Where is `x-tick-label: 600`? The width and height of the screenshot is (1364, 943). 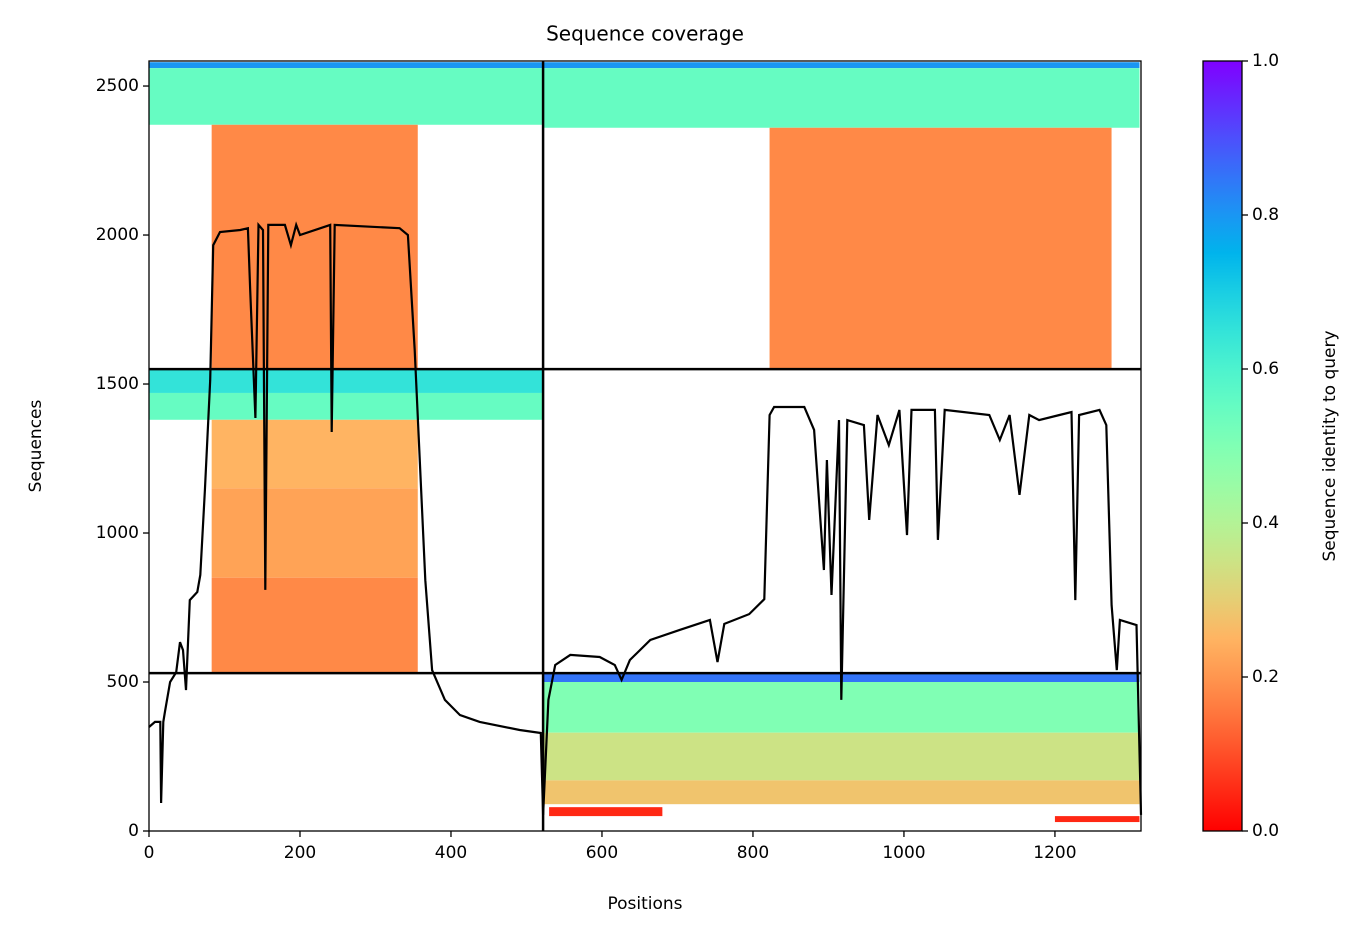
x-tick-label: 600 is located at coordinates (602, 853).